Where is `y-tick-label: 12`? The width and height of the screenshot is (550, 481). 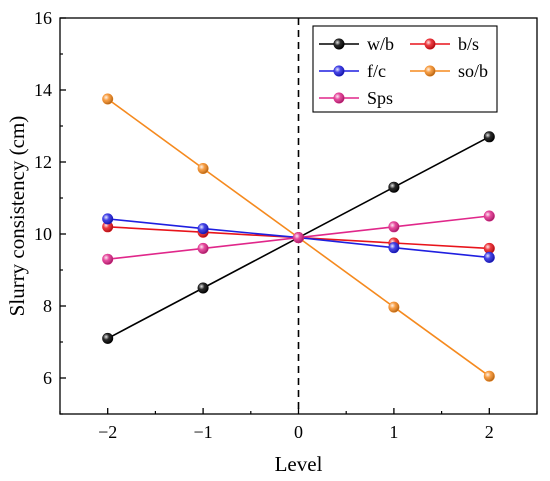
y-tick-label: 12 is located at coordinates (43, 162).